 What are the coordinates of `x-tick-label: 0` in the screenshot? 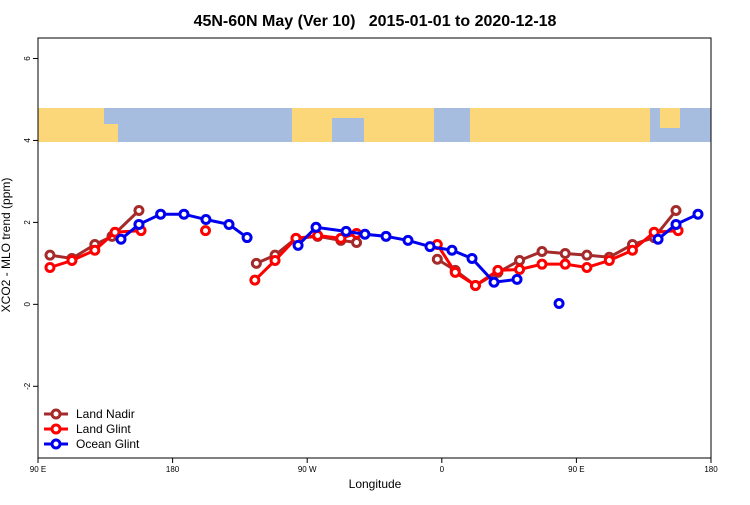 It's located at (442, 469).